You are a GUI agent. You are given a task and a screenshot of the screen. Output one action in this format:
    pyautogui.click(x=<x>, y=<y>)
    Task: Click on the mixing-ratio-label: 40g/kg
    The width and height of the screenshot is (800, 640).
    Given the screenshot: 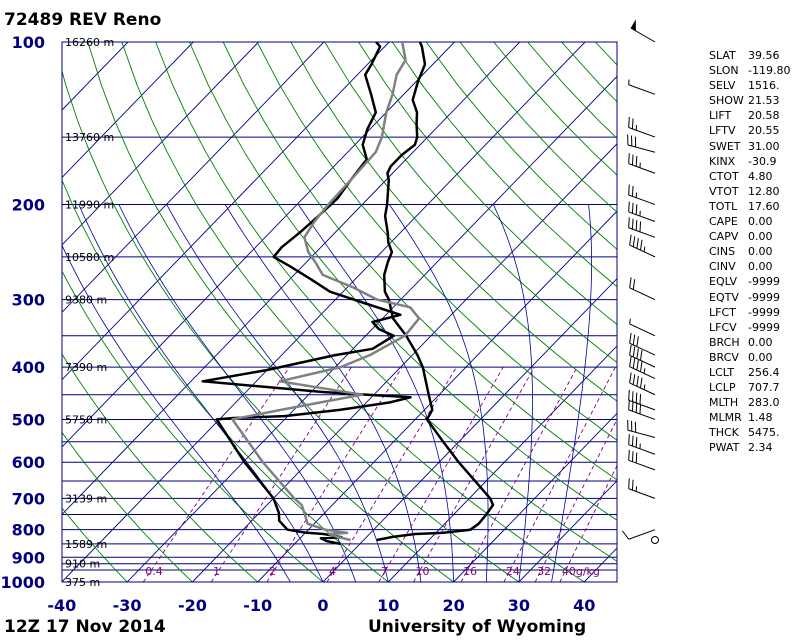 What is the action you would take?
    pyautogui.click(x=581, y=571)
    